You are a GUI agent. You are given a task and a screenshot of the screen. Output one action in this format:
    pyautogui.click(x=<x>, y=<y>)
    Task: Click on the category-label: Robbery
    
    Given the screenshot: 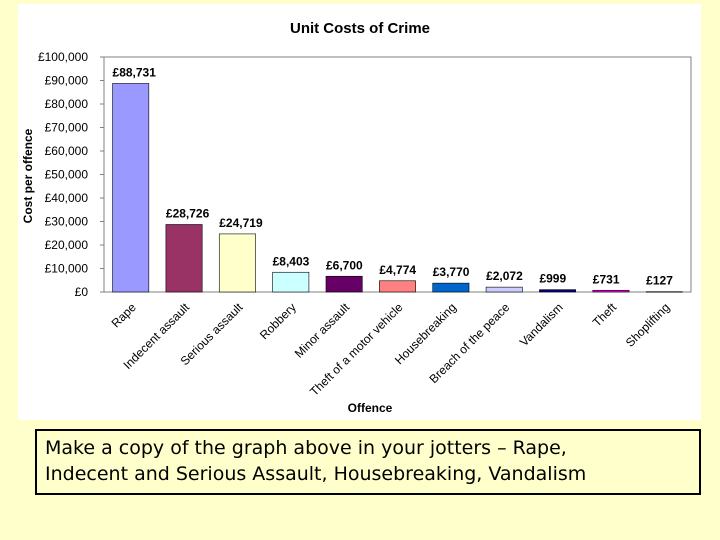 What is the action you would take?
    pyautogui.click(x=278, y=321)
    